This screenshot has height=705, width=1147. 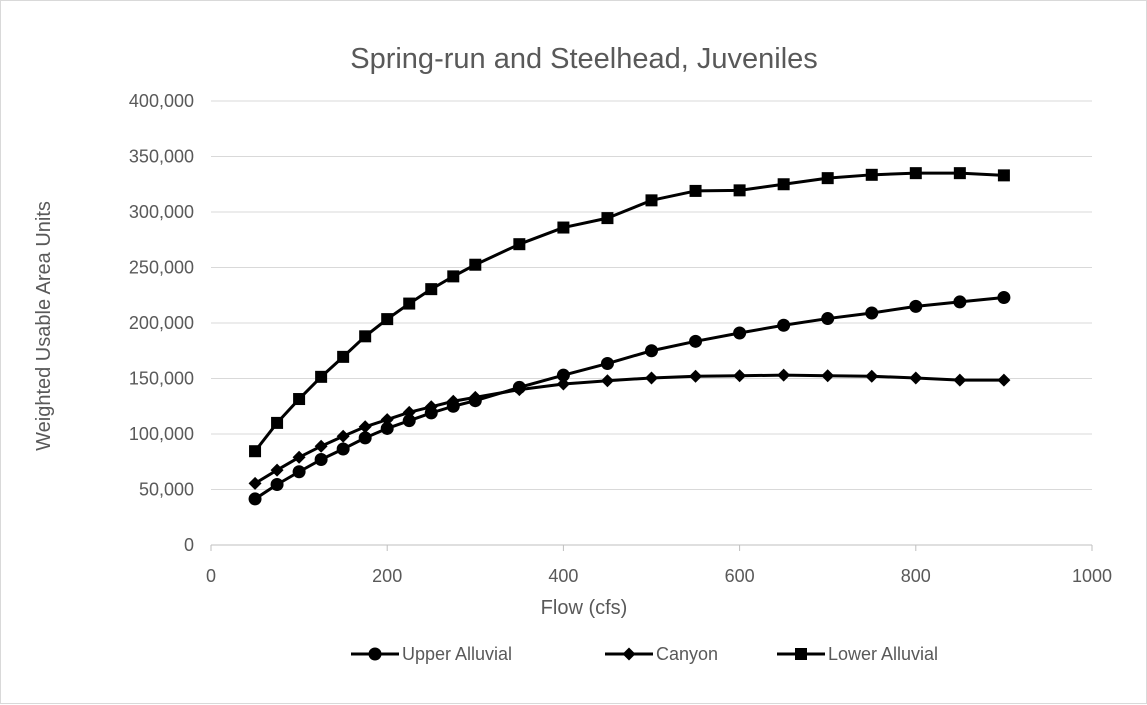 I want to click on x-tick-label: 1000, so click(x=1092, y=576).